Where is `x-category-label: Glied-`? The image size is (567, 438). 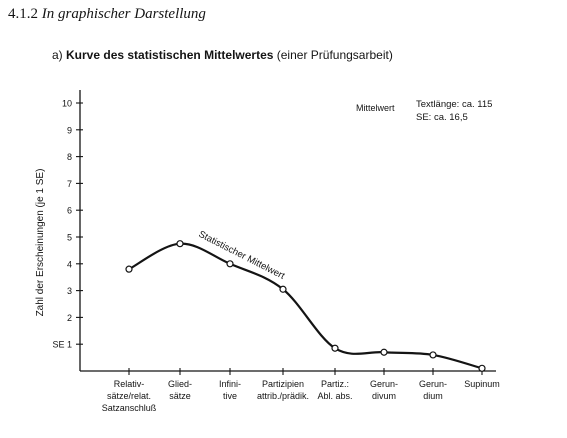
x-category-label: Glied- is located at coordinates (180, 384).